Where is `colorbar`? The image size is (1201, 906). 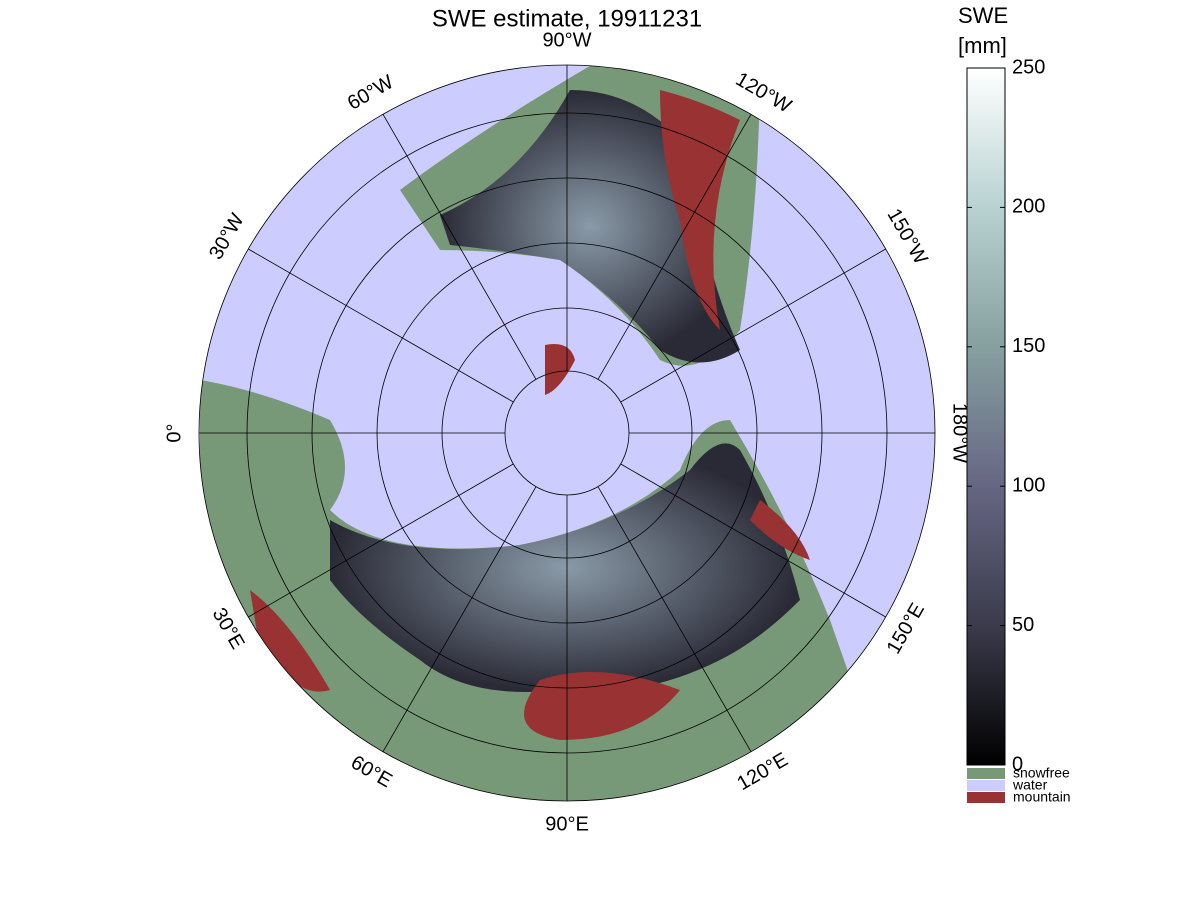 colorbar is located at coordinates (986, 416).